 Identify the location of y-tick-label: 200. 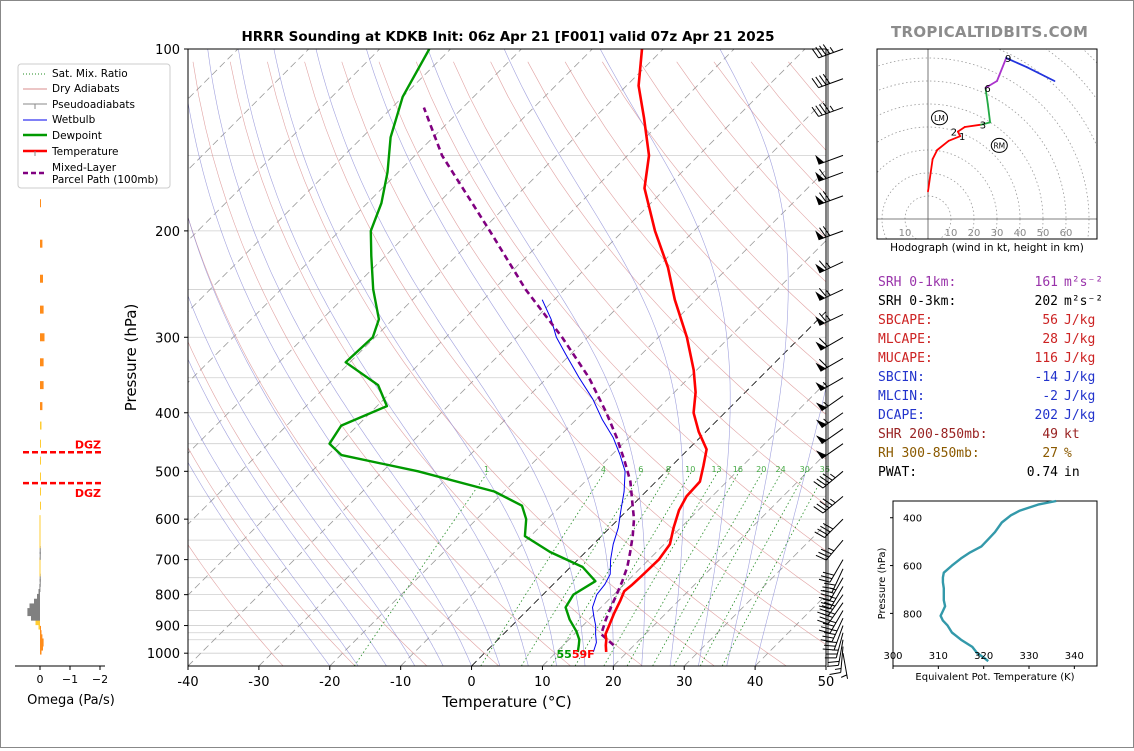
(167, 232).